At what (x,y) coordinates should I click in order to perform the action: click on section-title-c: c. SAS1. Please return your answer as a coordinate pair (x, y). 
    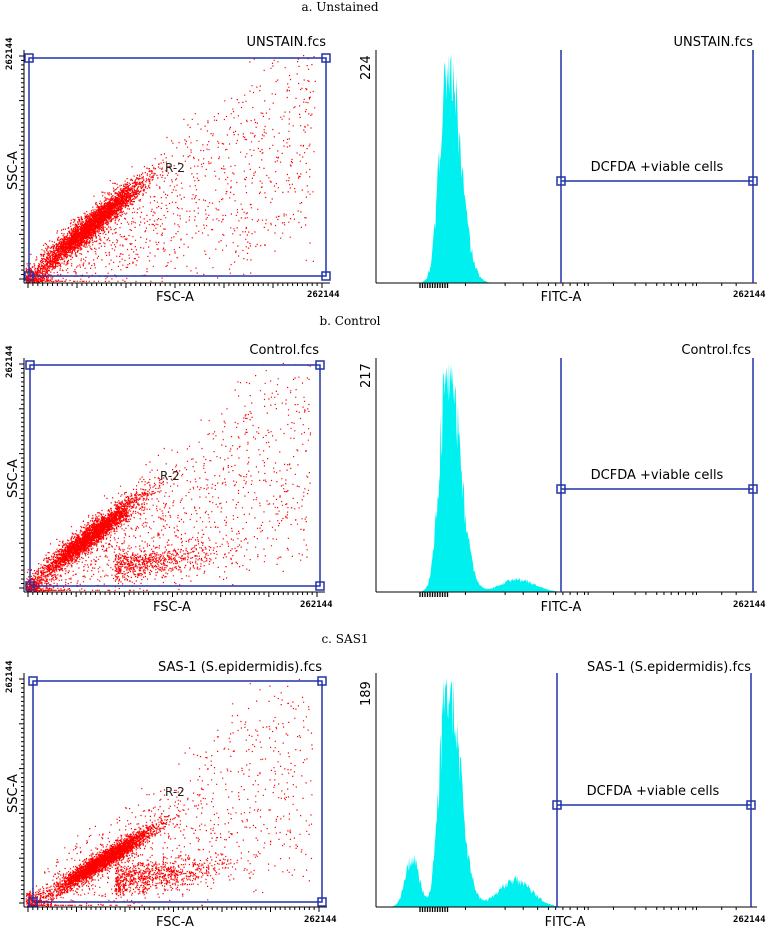
    Looking at the image, I should click on (344, 639).